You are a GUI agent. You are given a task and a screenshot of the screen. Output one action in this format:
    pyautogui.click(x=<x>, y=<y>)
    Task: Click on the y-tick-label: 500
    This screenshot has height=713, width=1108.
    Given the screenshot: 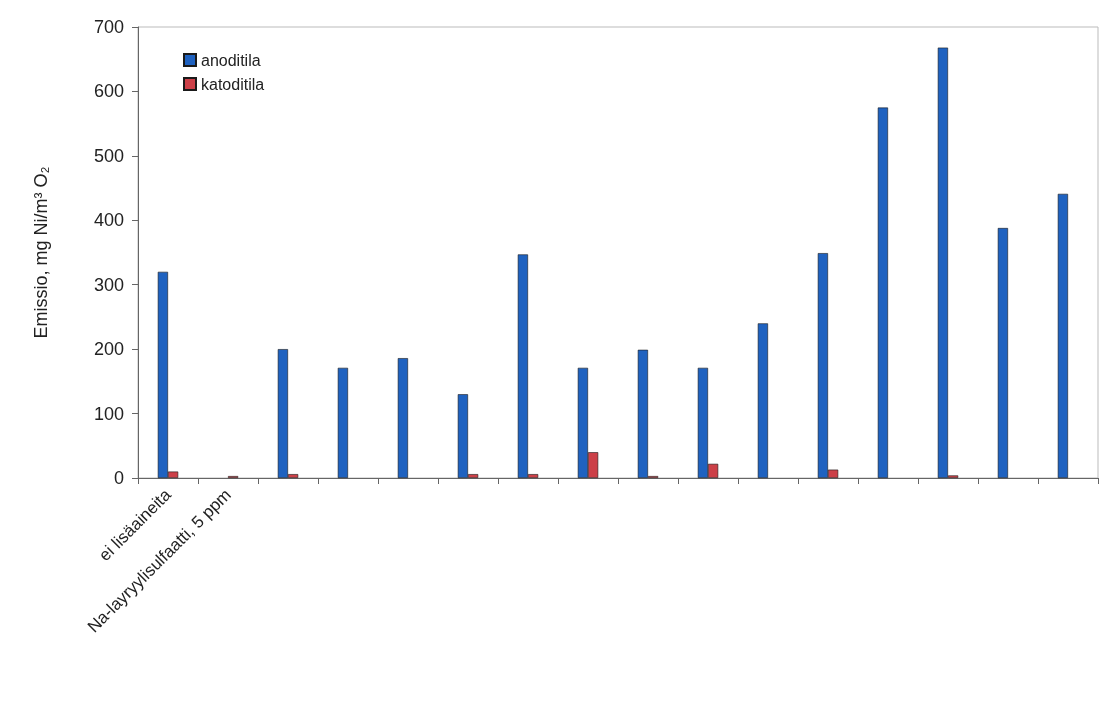 What is the action you would take?
    pyautogui.click(x=108, y=155)
    